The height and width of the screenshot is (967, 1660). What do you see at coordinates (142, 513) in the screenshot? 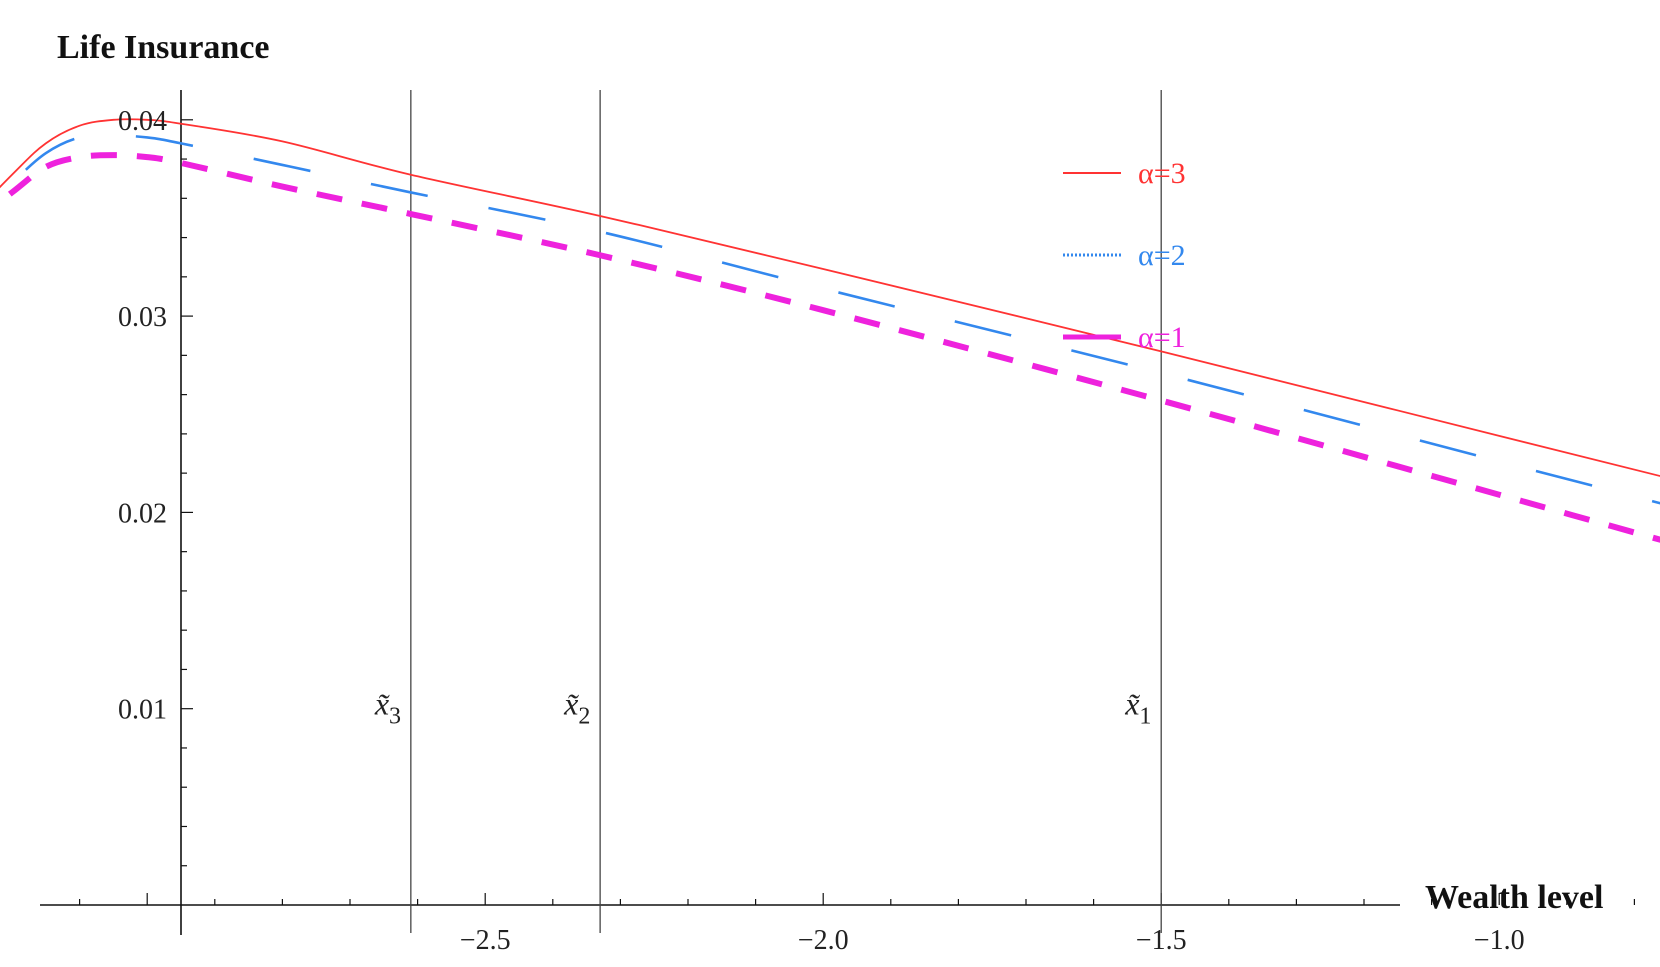
I see `y-tick-label: 0.02` at bounding box center [142, 513].